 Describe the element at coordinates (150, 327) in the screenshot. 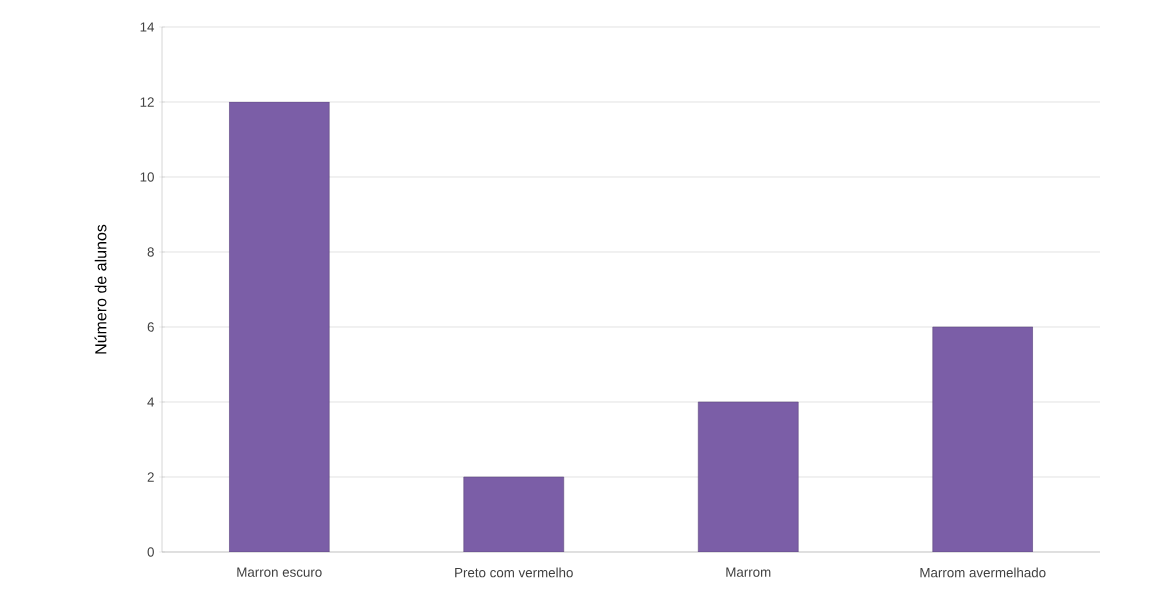

I see `y-tick-label: 6` at that location.